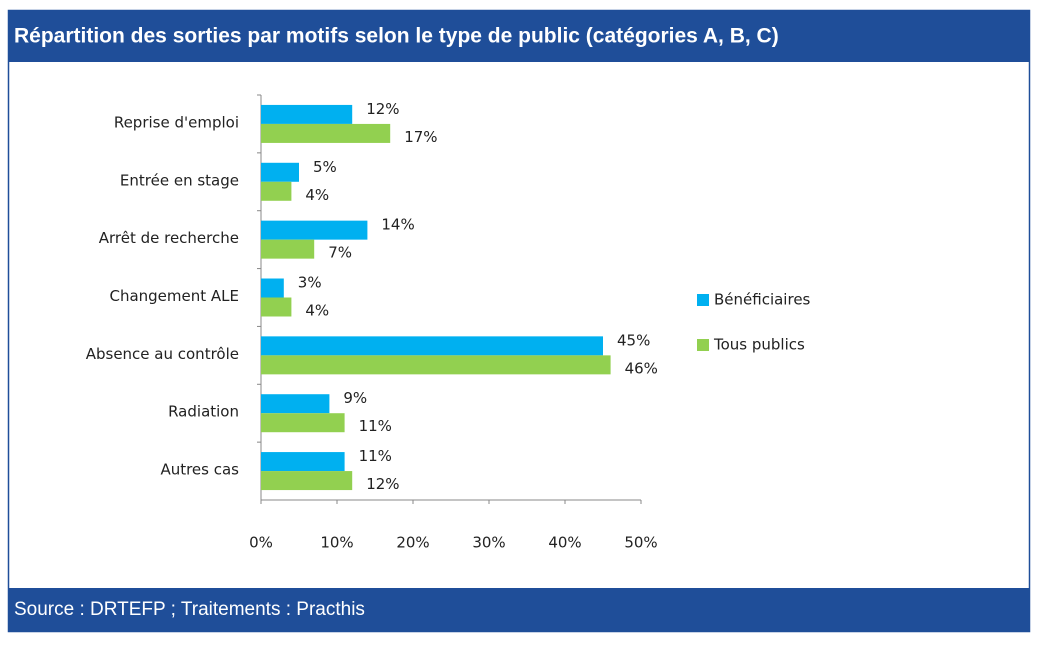  I want to click on value-label: 17%, so click(420, 137).